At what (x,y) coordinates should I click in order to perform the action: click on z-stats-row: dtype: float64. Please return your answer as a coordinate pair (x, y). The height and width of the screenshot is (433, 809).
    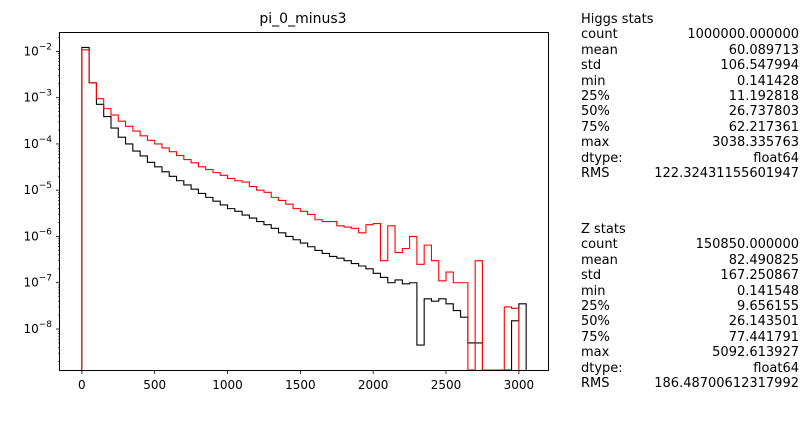
    Looking at the image, I should click on (690, 368).